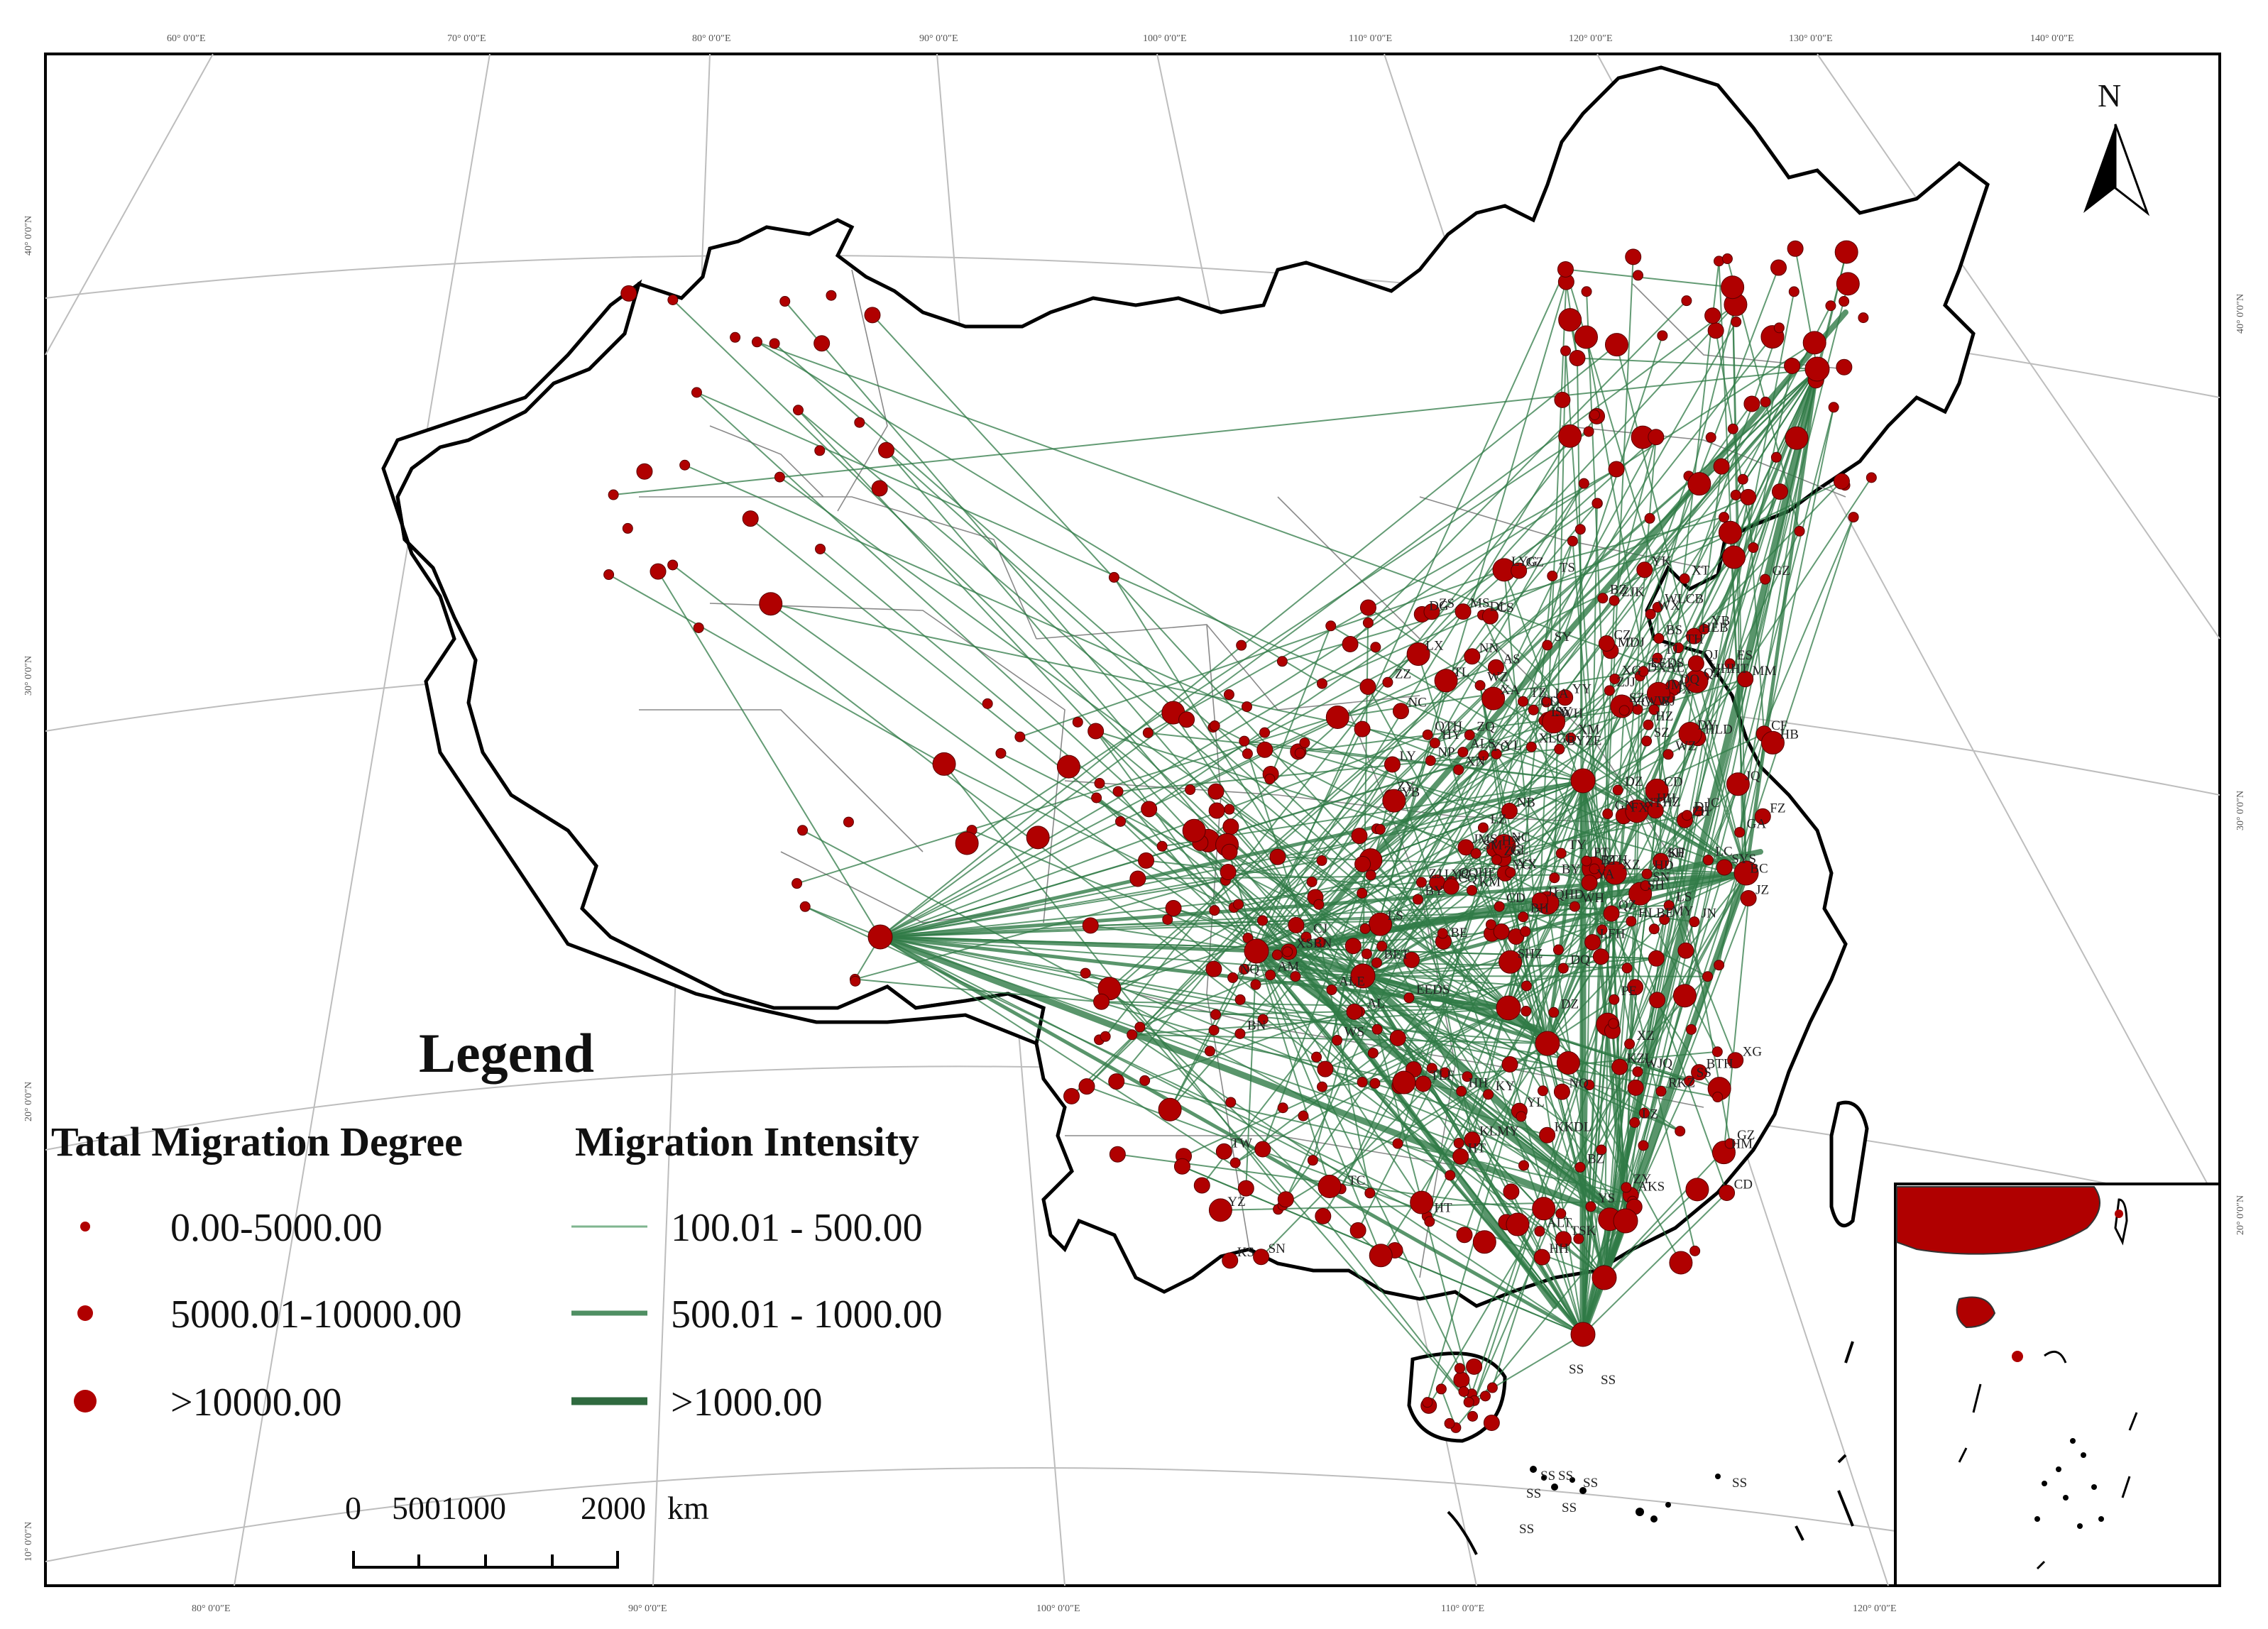  Describe the element at coordinates (1629, 992) in the screenshot. I see `city-label: PE` at that location.